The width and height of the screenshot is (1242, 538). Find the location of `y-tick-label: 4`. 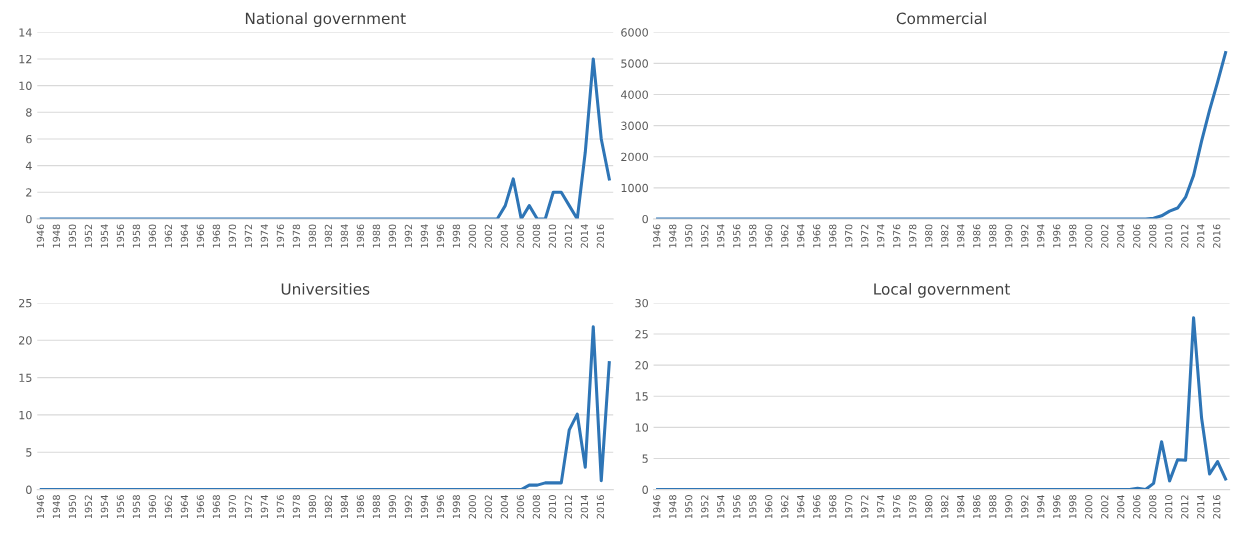

y-tick-label: 4 is located at coordinates (28, 165).